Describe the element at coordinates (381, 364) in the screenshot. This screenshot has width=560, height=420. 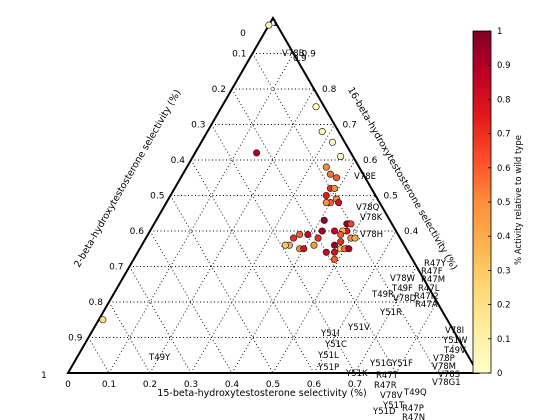
I see `point-label: Y51G` at that location.